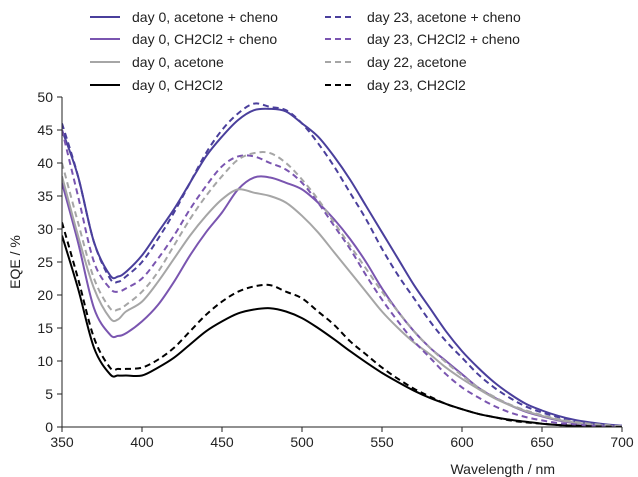  Describe the element at coordinates (443, 39) in the screenshot. I see `legend-label-5: day 23, CH2Cl2 + cheno` at that location.